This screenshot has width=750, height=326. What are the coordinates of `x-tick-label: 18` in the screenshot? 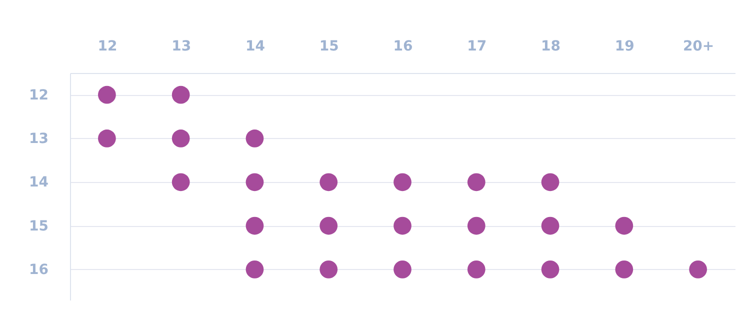 It's located at (551, 46).